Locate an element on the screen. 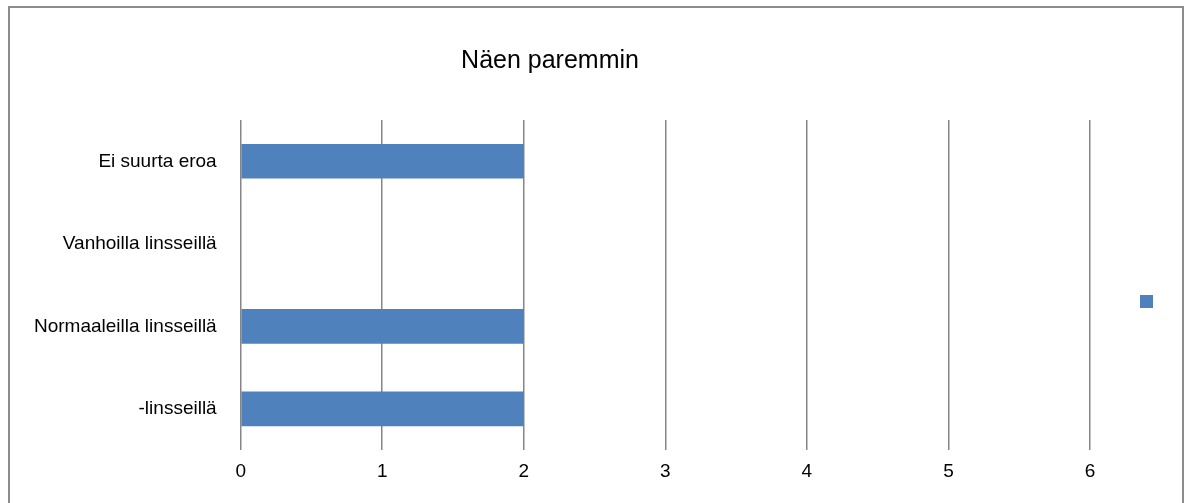  x-tick-label: 5 is located at coordinates (948, 470).